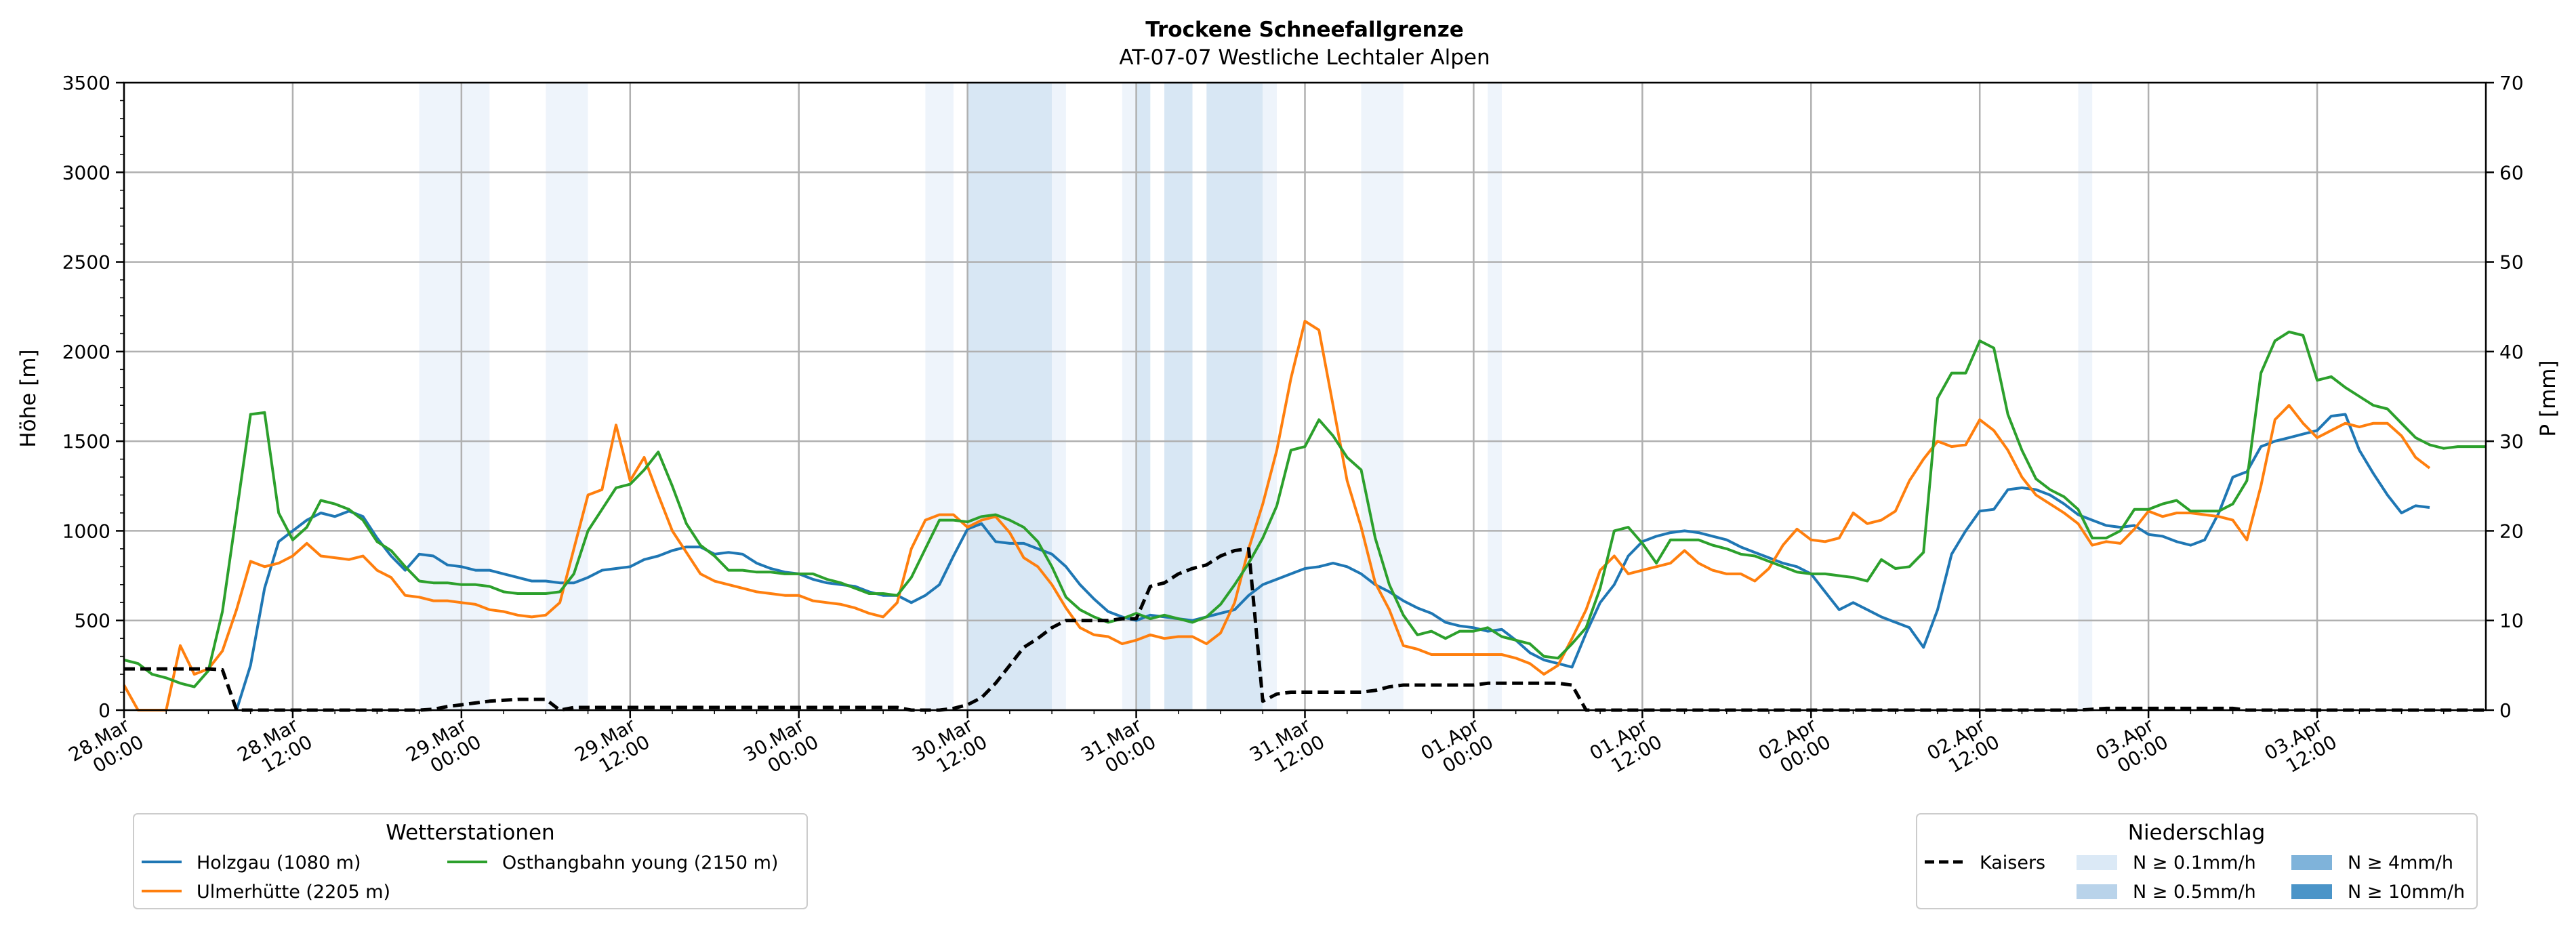  I want to click on y-tick-label-7: 3500, so click(86, 83).